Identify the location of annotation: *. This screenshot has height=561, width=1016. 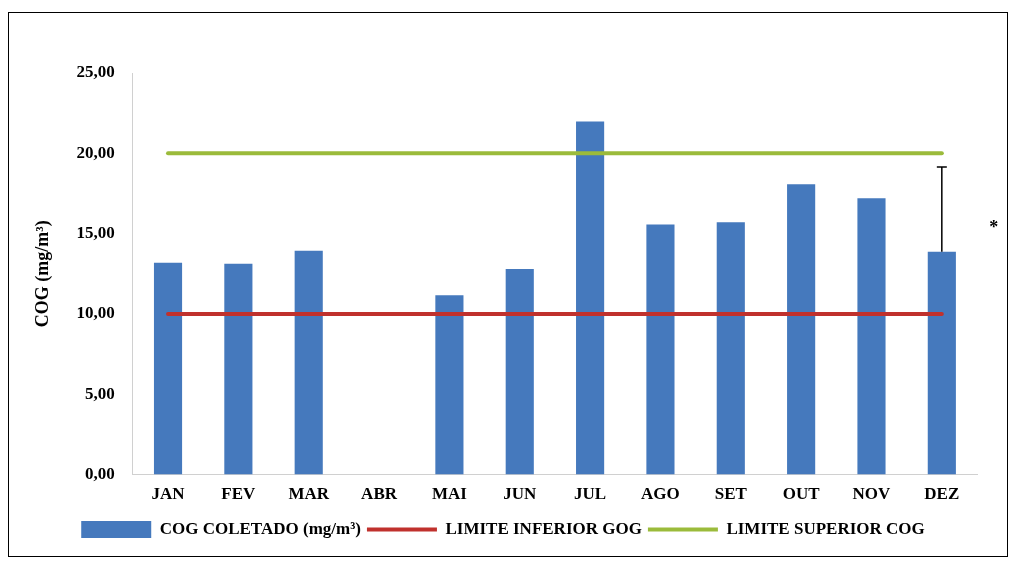
(994, 226).